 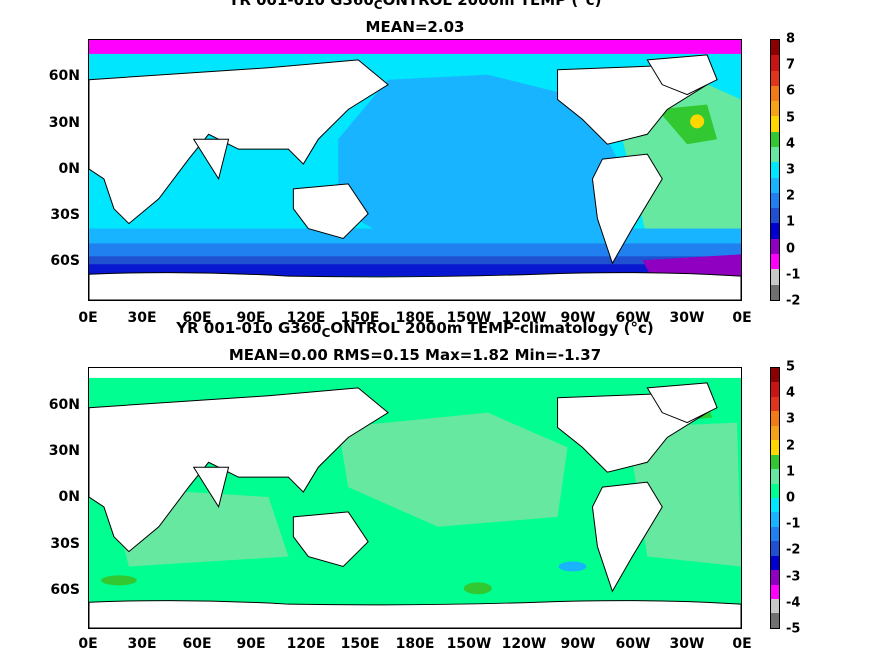 I want to click on colorbar-tick-label: 8, so click(x=791, y=39).